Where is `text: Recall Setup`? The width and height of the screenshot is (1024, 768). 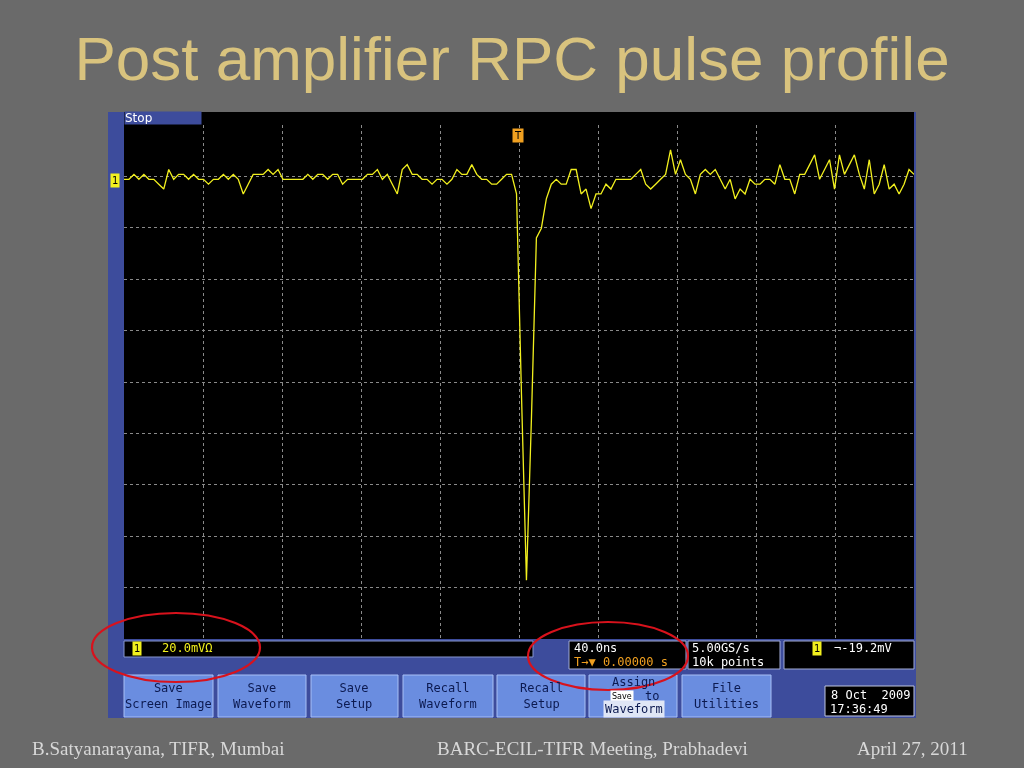
text: Recall Setup is located at coordinates (542, 696).